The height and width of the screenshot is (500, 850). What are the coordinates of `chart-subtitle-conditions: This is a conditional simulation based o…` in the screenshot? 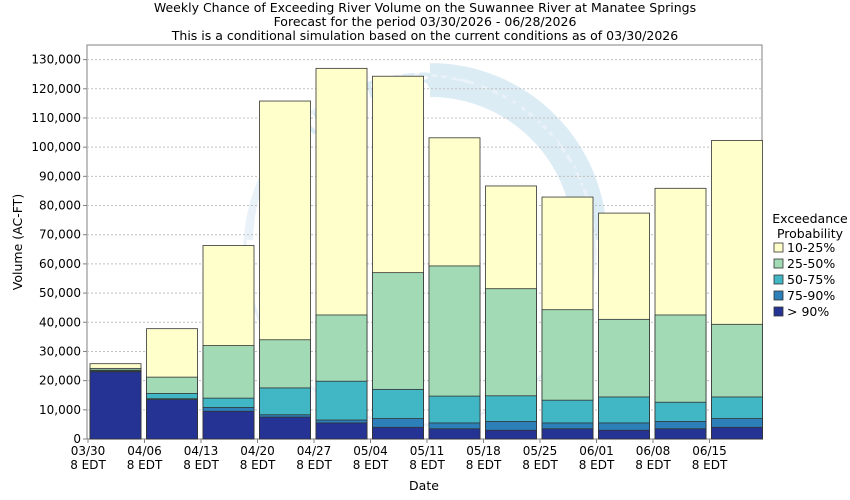 It's located at (424, 35).